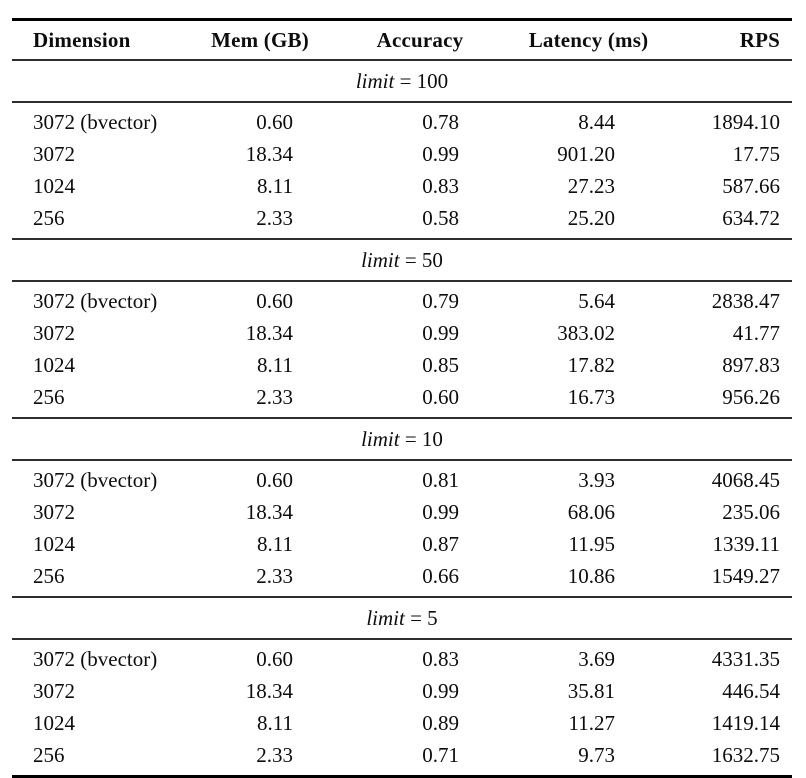 This screenshot has height=778, width=806. Describe the element at coordinates (586, 332) in the screenshot. I see `cell-latency: 383.02` at that location.